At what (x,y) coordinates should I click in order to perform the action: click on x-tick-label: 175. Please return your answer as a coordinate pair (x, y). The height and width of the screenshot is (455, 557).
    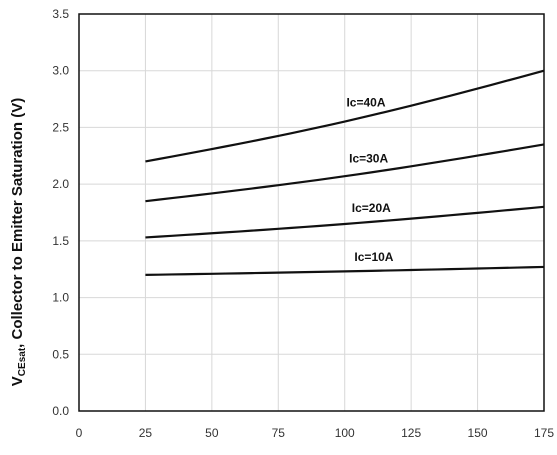
    Looking at the image, I should click on (544, 433).